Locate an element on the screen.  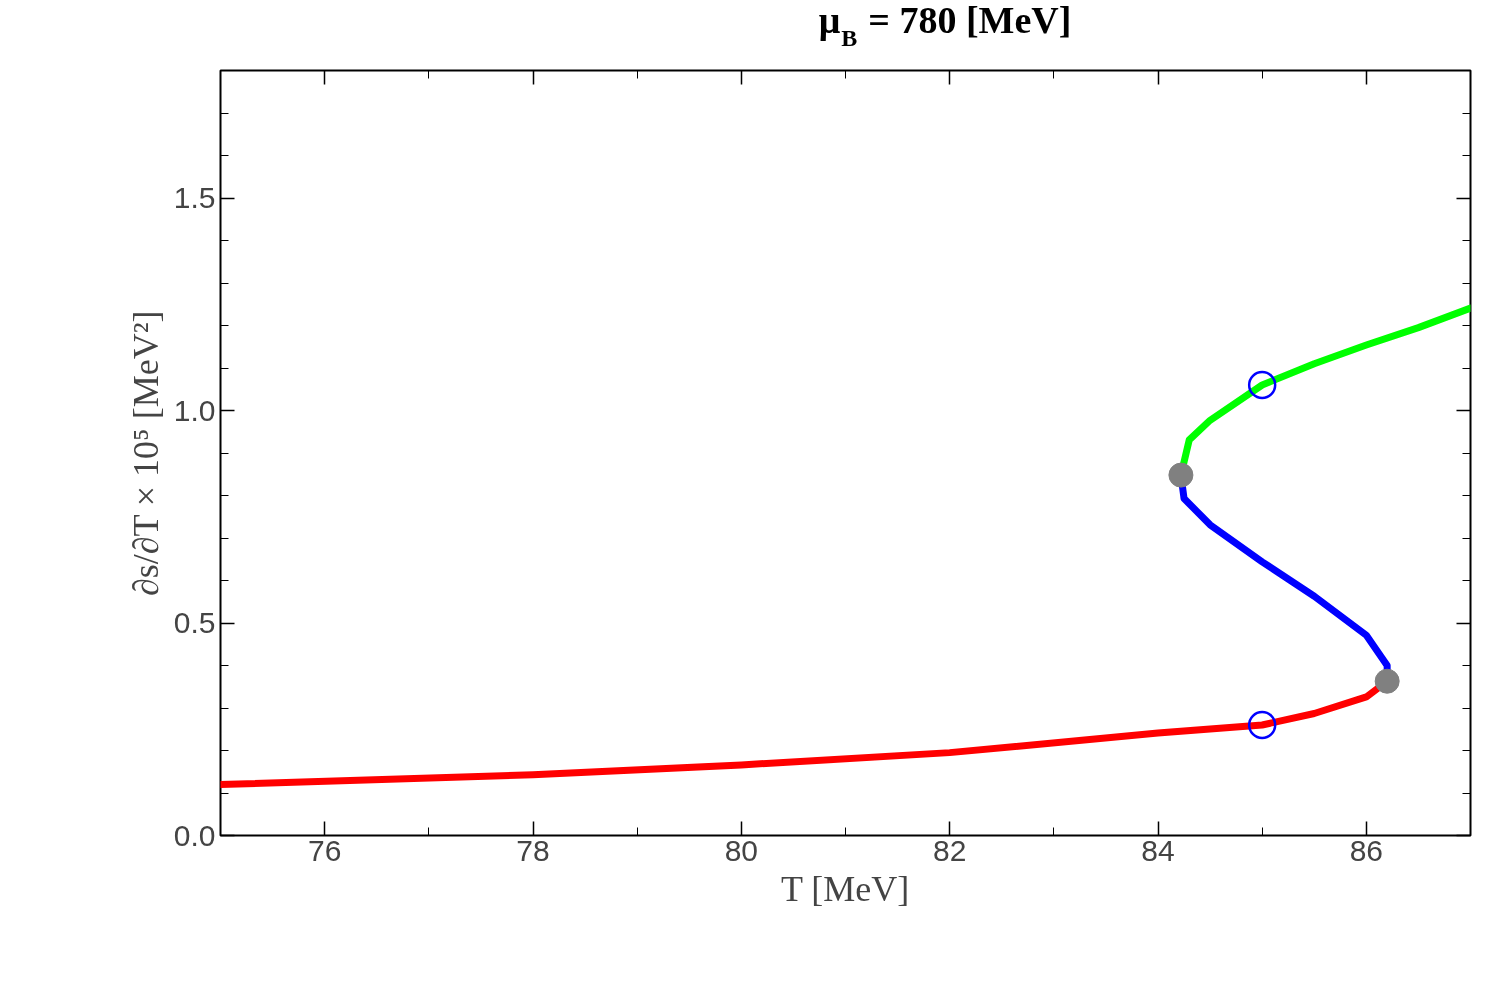
y-tick-label: 0.5 is located at coordinates (194, 622).